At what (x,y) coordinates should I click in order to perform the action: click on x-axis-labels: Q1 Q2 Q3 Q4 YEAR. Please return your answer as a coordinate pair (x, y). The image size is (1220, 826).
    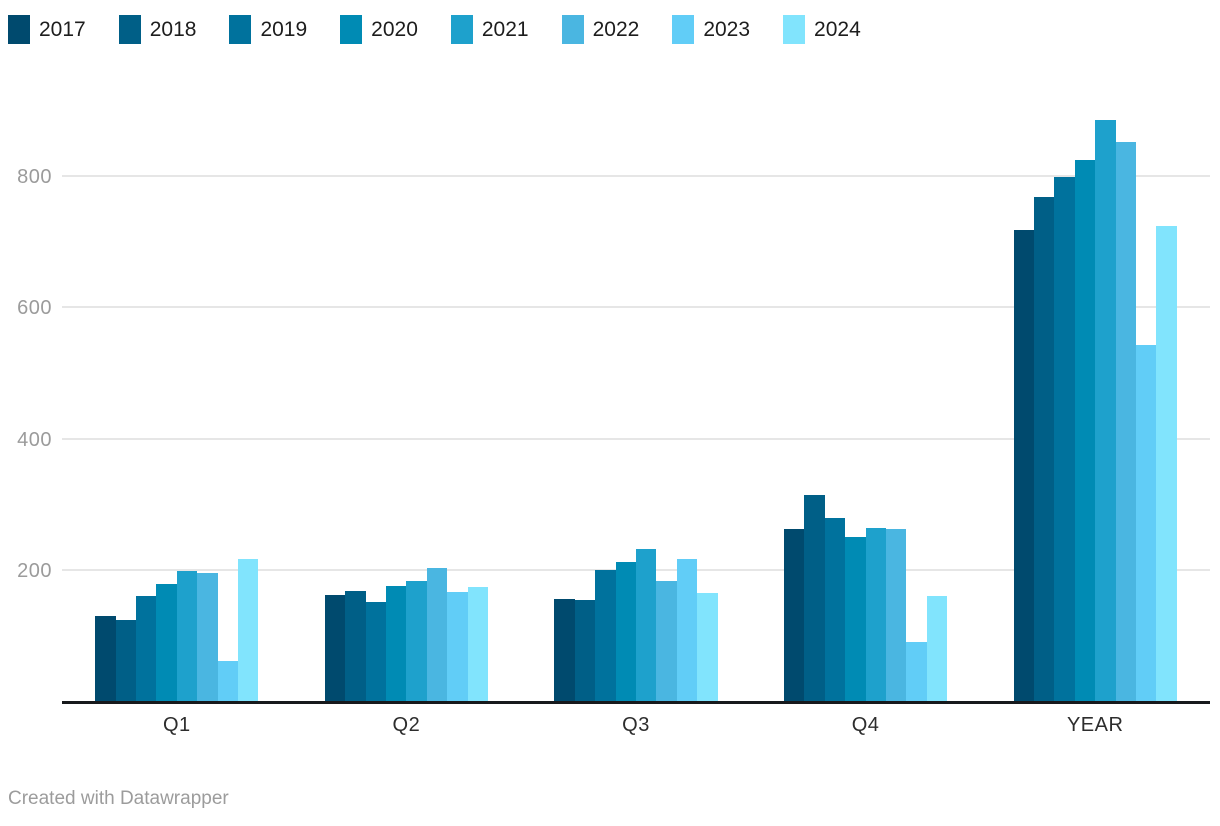
    Looking at the image, I should click on (636, 725).